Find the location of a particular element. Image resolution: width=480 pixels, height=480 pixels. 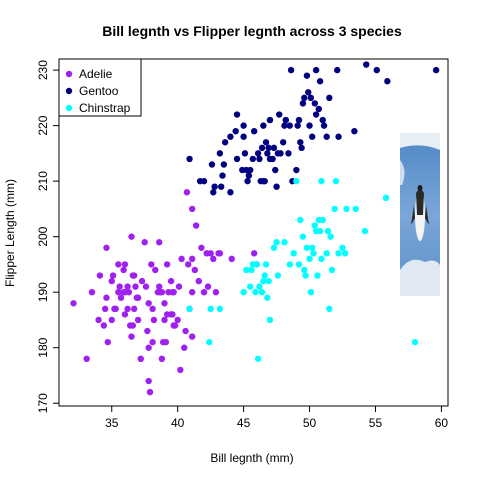

legend-box is located at coordinates (100, 87).